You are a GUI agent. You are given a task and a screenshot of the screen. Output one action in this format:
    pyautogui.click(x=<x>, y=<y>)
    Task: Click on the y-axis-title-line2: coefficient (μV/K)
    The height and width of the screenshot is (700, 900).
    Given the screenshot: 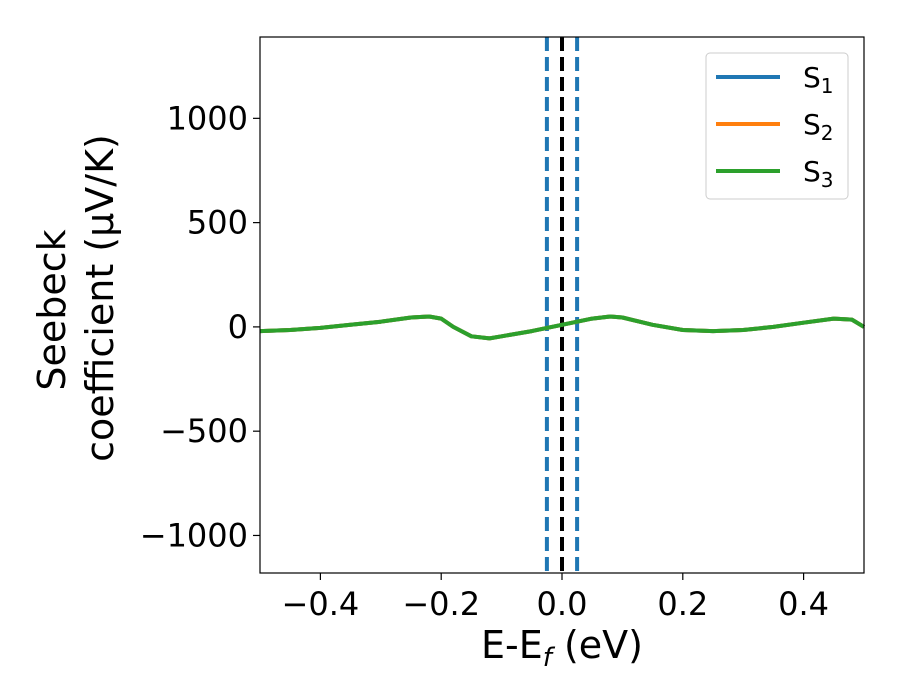 What is the action you would take?
    pyautogui.click(x=100, y=298)
    